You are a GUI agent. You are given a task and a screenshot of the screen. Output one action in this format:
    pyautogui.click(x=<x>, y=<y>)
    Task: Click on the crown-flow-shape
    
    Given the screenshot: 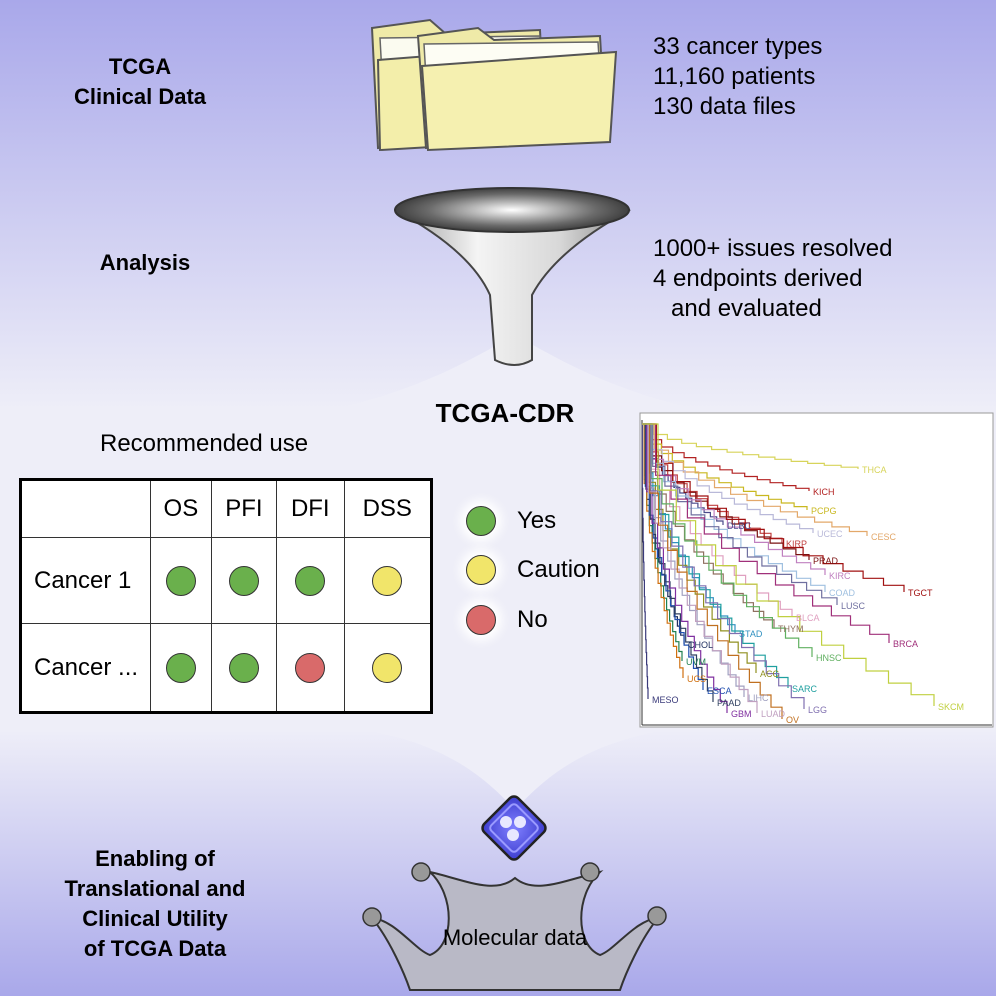 What is the action you would take?
    pyautogui.click(x=515, y=767)
    